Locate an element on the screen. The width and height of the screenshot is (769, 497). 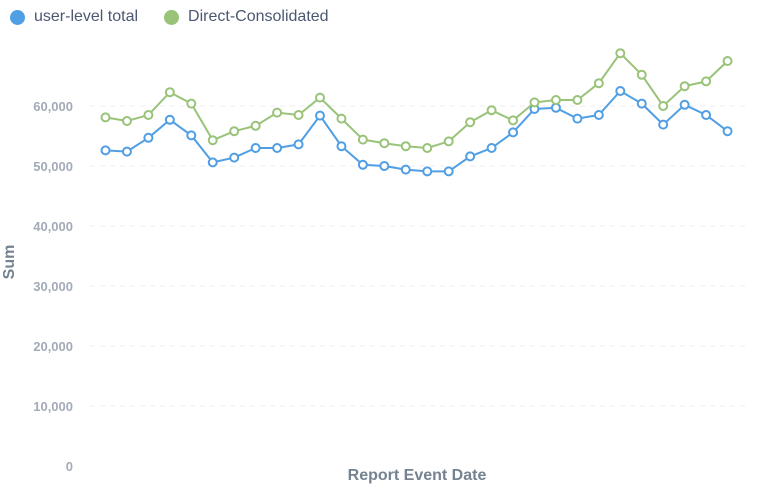
legend-item-user-level-total: user-level total is located at coordinates (74, 17).